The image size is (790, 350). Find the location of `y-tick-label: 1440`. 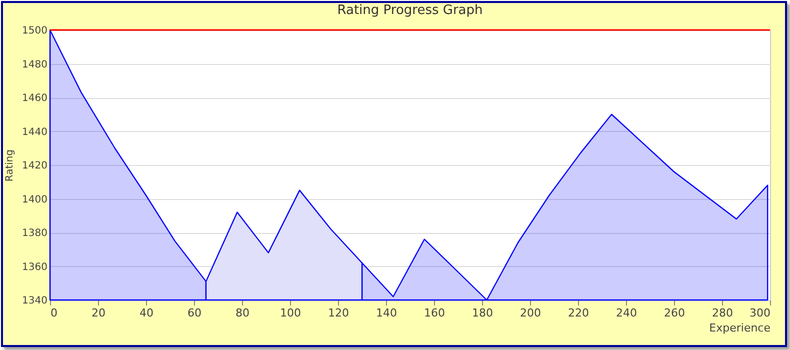

y-tick-label: 1440 is located at coordinates (35, 132).